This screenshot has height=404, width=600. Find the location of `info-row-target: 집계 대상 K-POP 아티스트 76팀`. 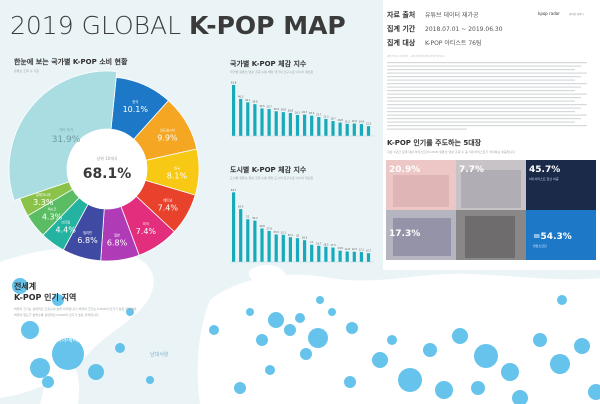

info-row-target: 집계 대상 K-POP 아티스트 76팀 is located at coordinates (434, 42).